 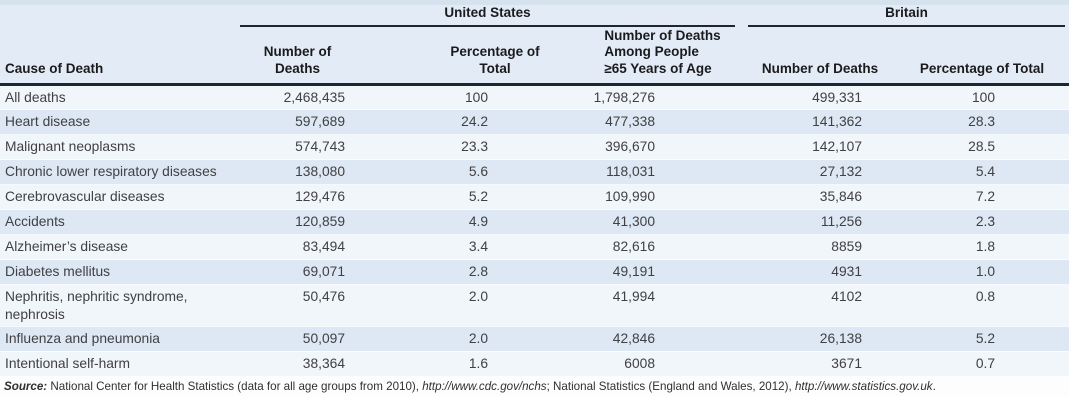 I want to click on cell-us-deaths: 50,476, so click(x=320, y=305).